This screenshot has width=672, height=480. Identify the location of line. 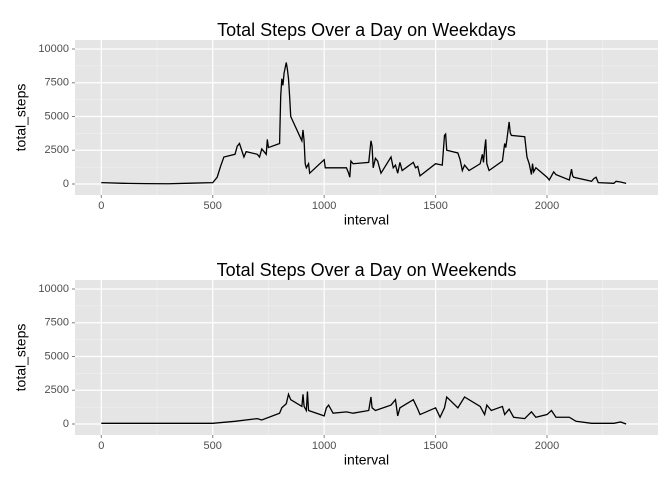
(364, 408).